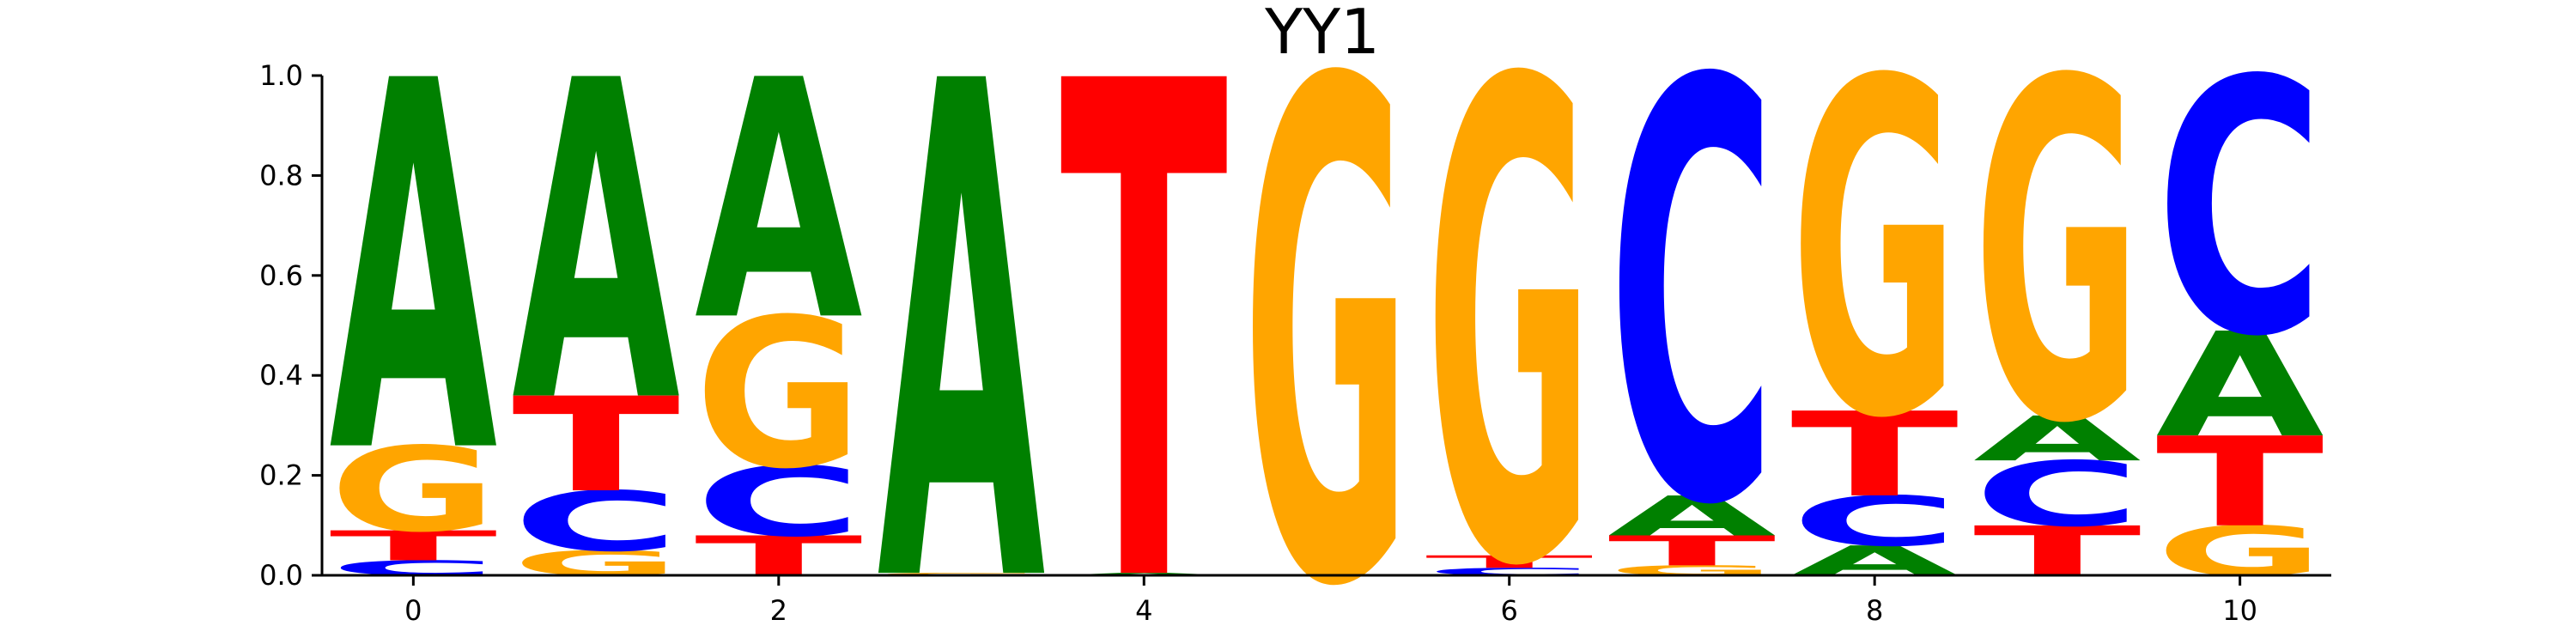 This screenshot has width=2576, height=644. Describe the element at coordinates (281, 75) in the screenshot. I see `y-tick-label: 1.0` at that location.